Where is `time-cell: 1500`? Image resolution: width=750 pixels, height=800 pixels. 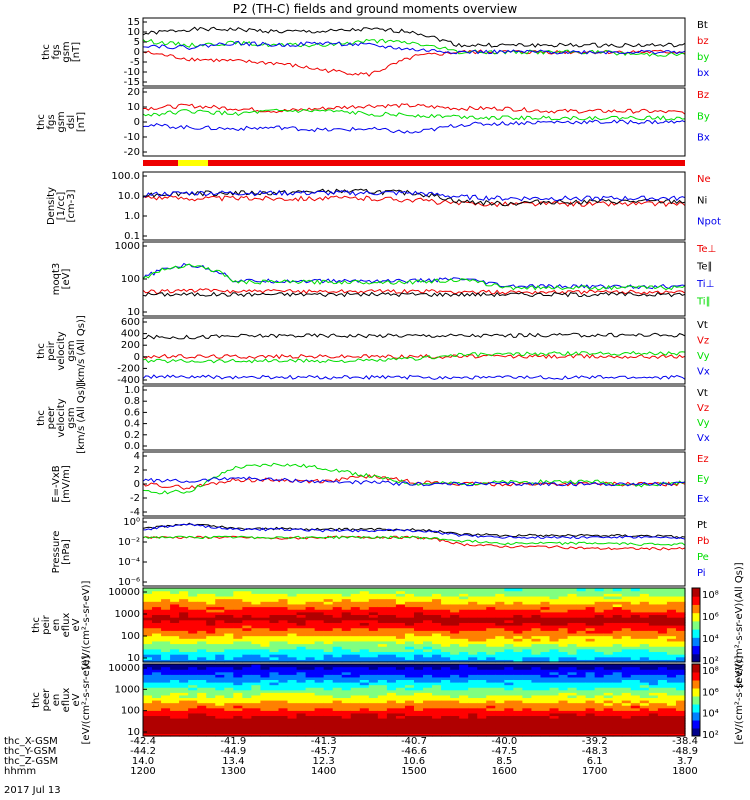
time-cell: 1500 is located at coordinates (413, 771).